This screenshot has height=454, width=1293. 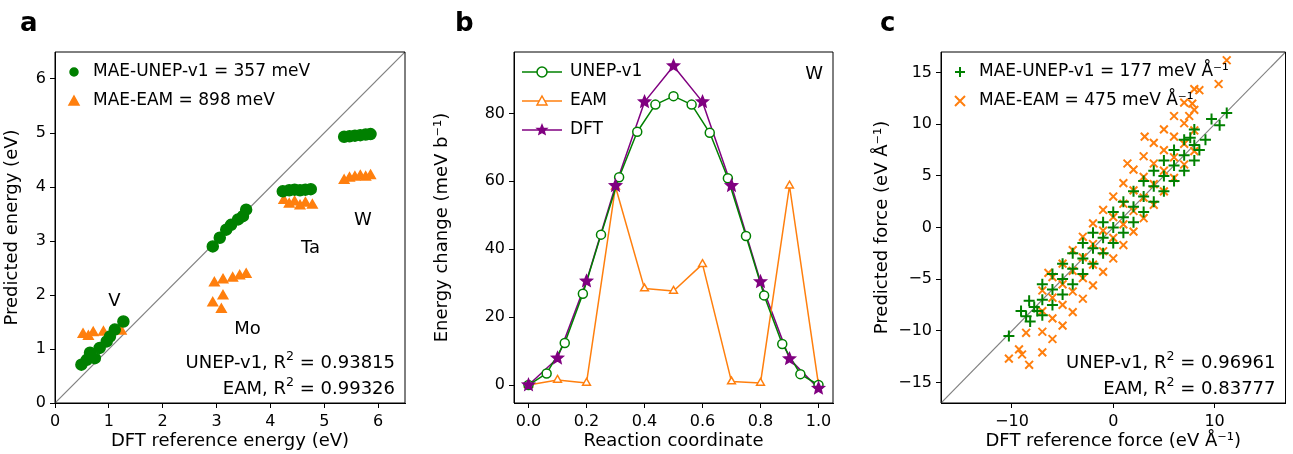 I want to click on annotation: Mo, so click(x=247, y=327).